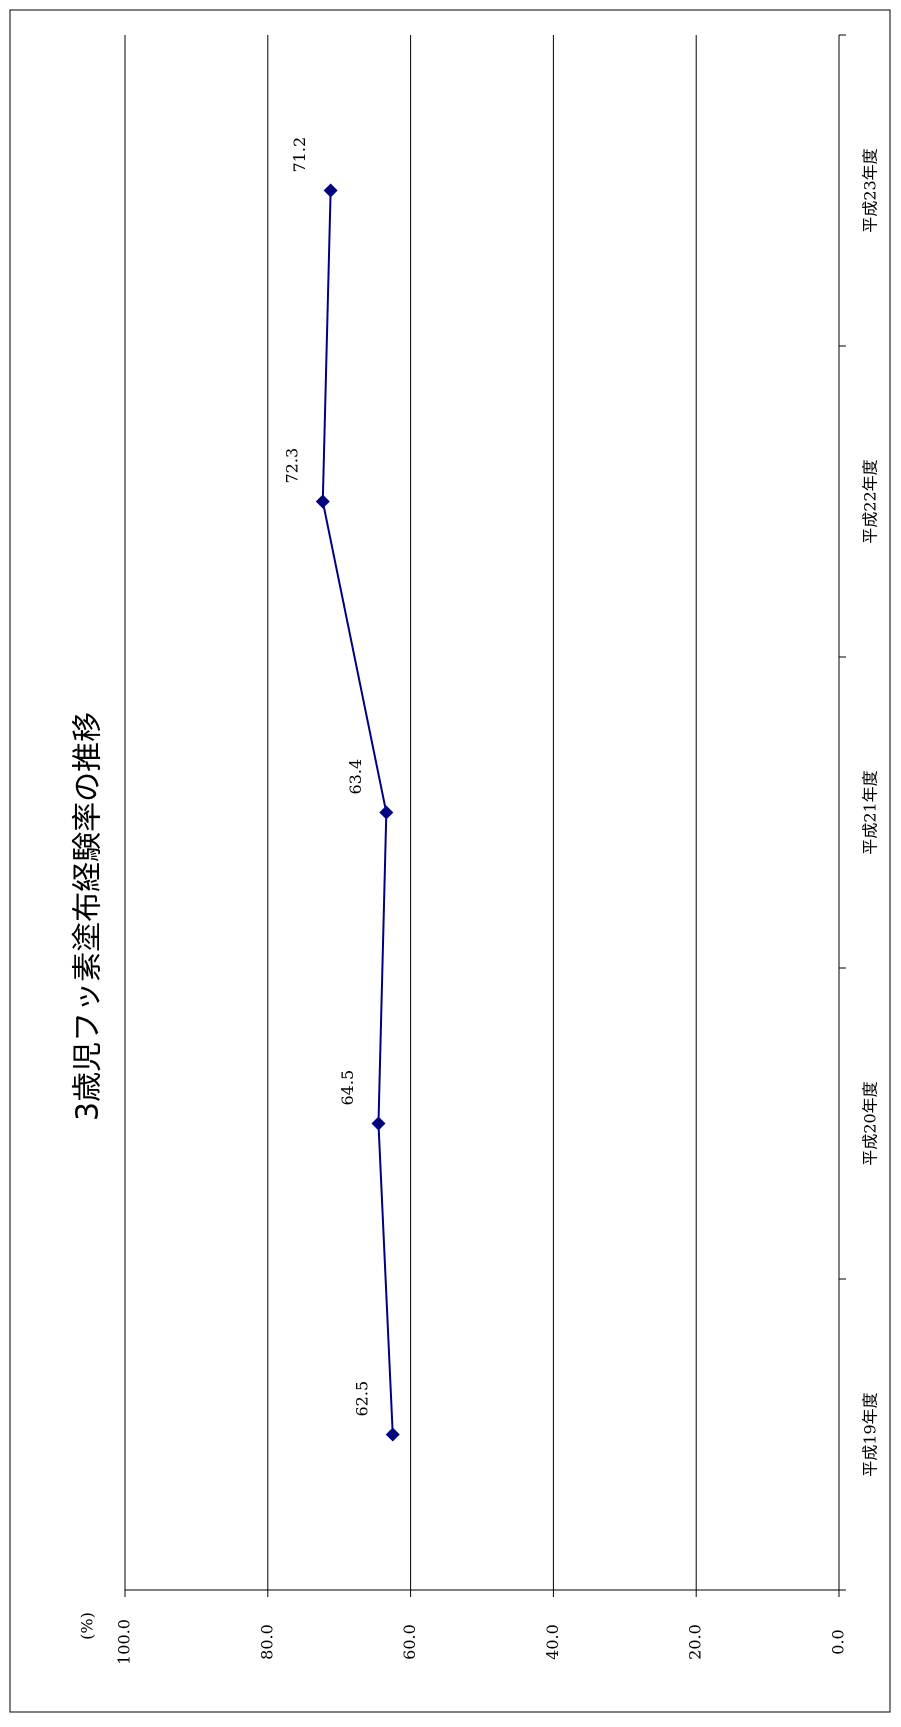  Describe the element at coordinates (870, 1123) in the screenshot. I see `x-tick-label: 平成20年度` at that location.